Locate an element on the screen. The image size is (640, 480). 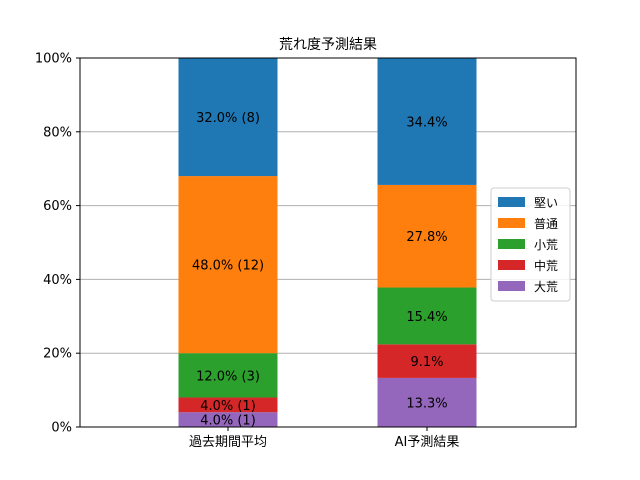
segment-label: 48.0% (12) is located at coordinates (228, 266).